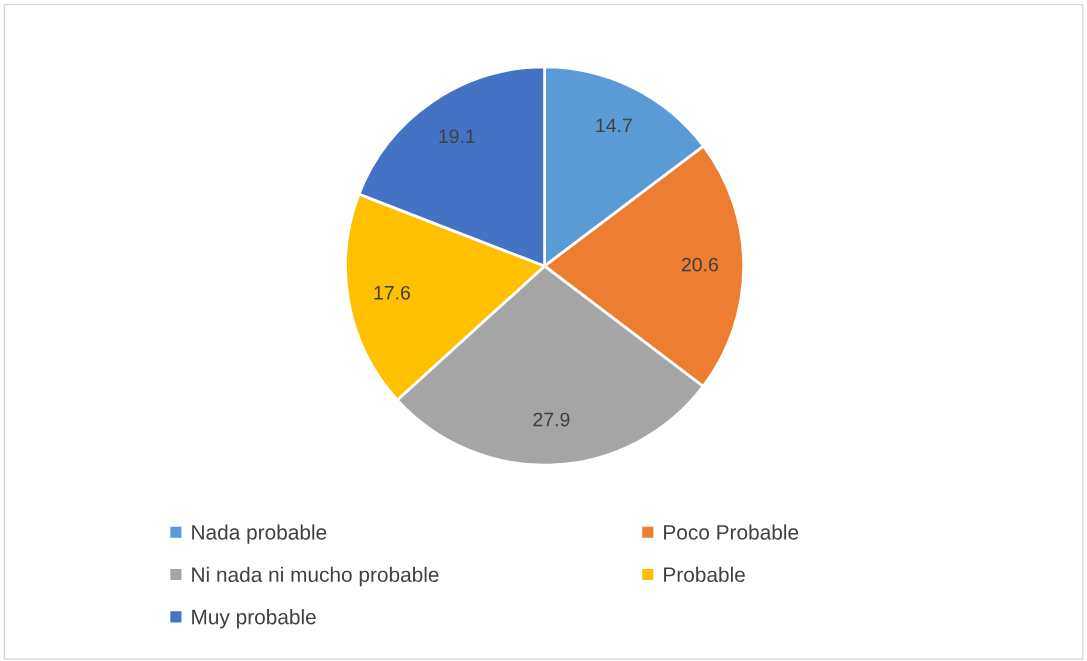 This screenshot has height=661, width=1087. What do you see at coordinates (392, 292) in the screenshot?
I see `data-label: 17.6` at bounding box center [392, 292].